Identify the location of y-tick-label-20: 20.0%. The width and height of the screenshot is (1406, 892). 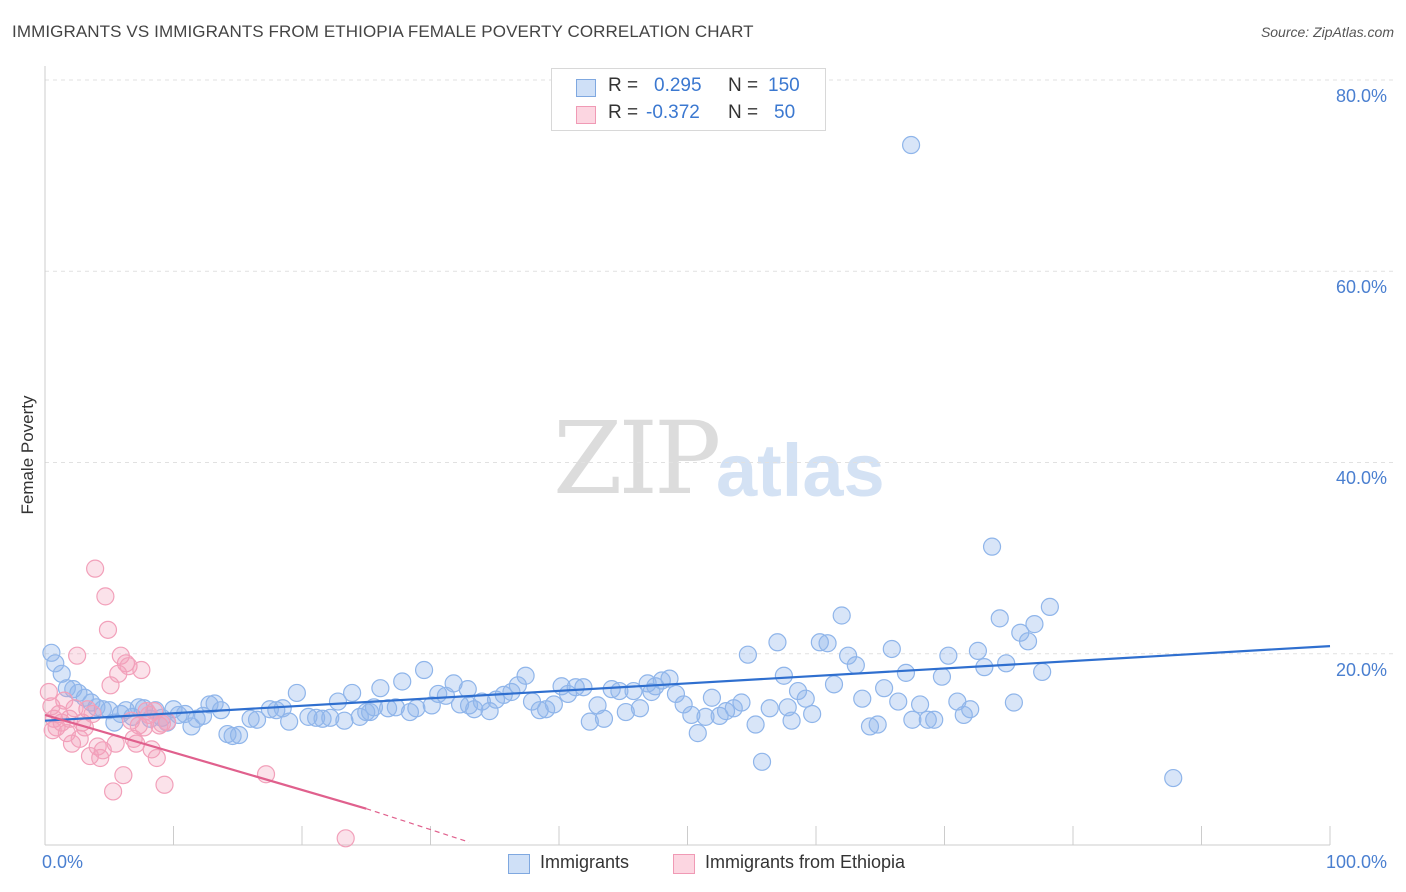
(1362, 670).